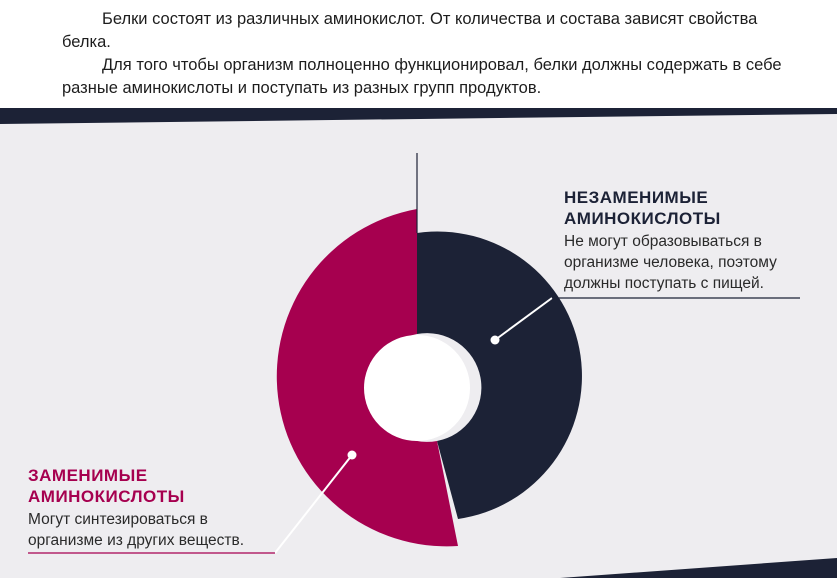 This screenshot has height=578, width=837. I want to click on essential-leader-line, so click(523, 319).